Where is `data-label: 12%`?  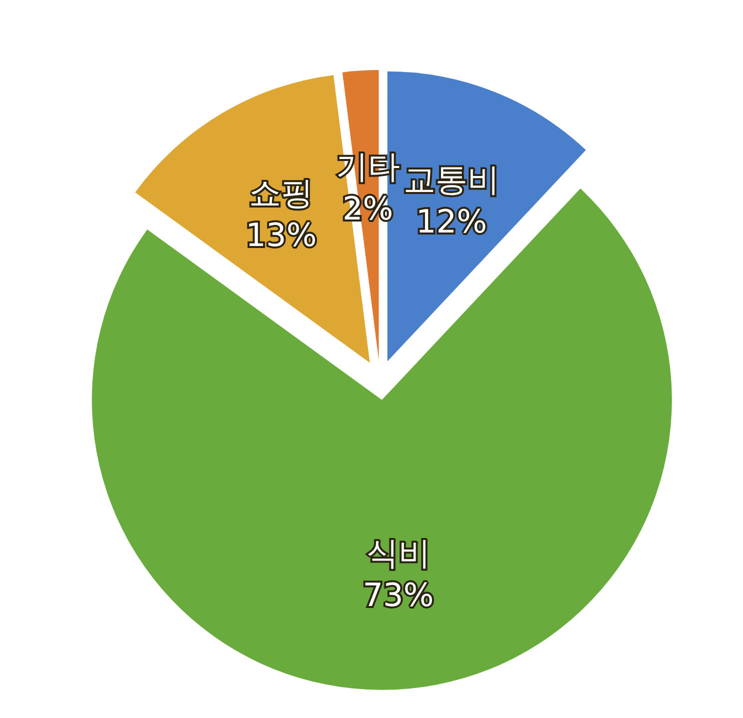
data-label: 12% is located at coordinates (451, 221).